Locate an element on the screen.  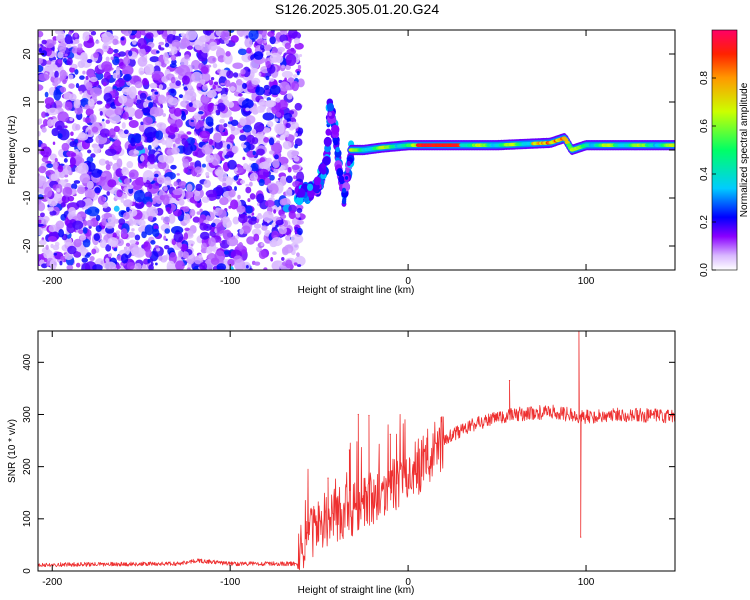
snr-x-tick-label: 0 is located at coordinates (408, 582).